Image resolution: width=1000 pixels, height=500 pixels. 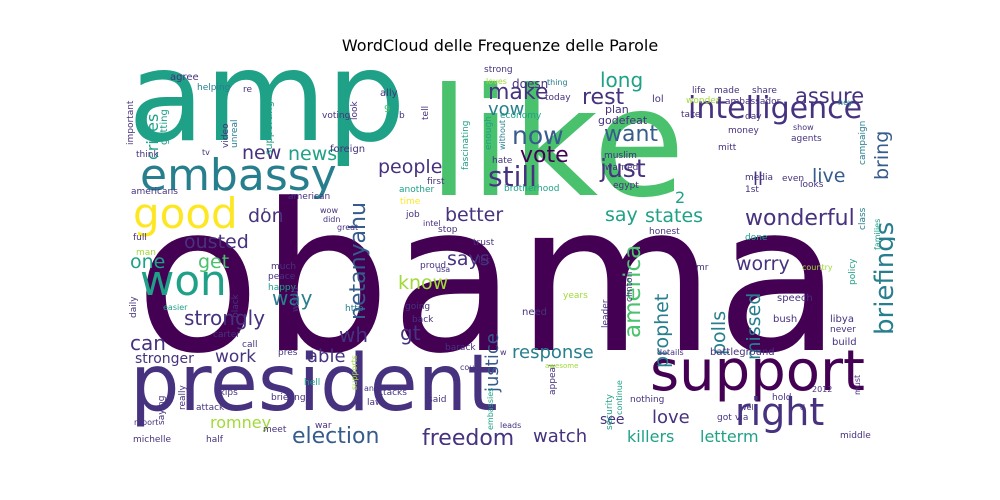 What do you see at coordinates (184, 77) in the screenshot?
I see `word-agree: agree` at bounding box center [184, 77].